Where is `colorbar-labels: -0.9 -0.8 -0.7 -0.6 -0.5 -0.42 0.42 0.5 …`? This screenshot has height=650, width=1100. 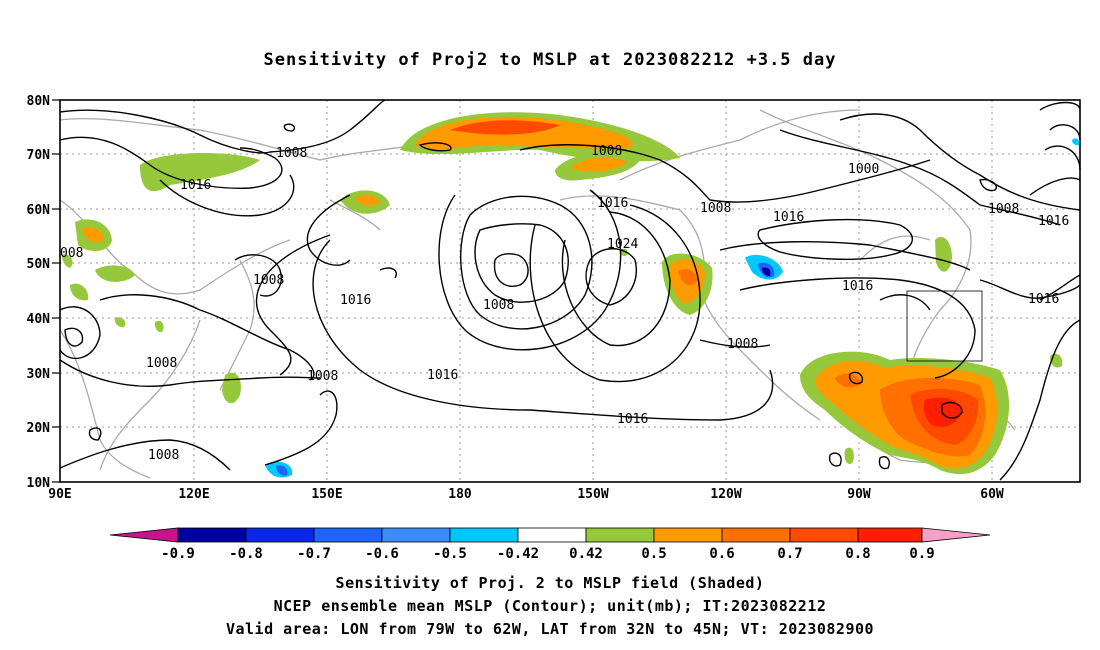
colorbar-labels: -0.9 -0.8 -0.7 -0.6 -0.5 -0.42 0.42 0.5 … is located at coordinates (548, 554).